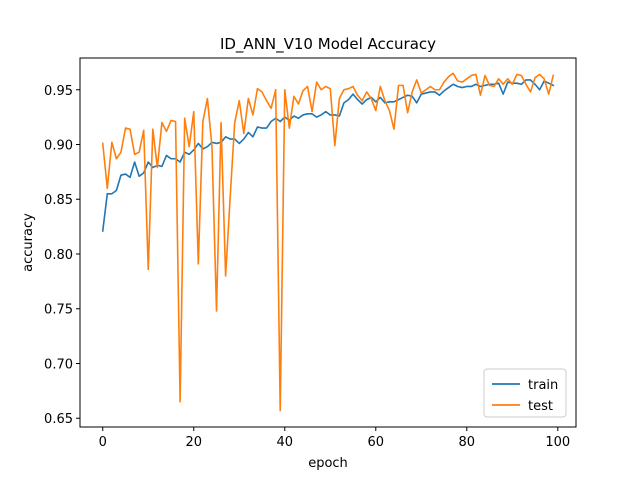 The height and width of the screenshot is (480, 640). I want to click on chart-title: ID_ANN_V10 Model Accuracy, so click(328, 44).